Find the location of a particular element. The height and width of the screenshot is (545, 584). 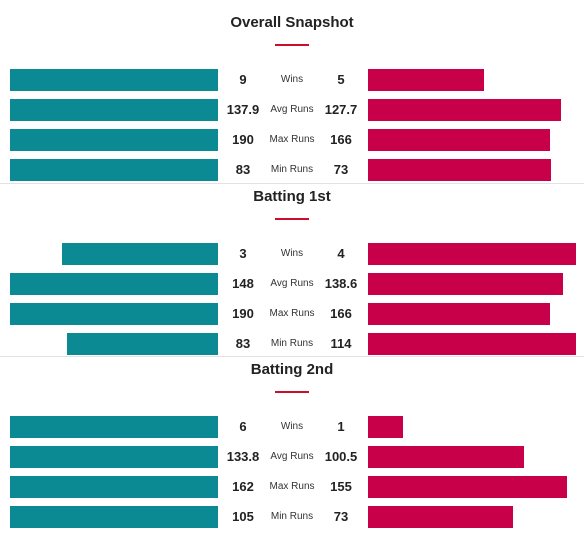

section-title: Overall Snapshot is located at coordinates (292, 22).